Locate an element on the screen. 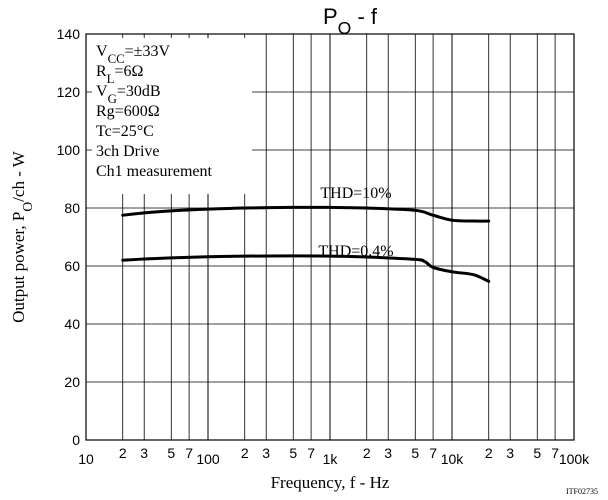 This screenshot has height=500, width=608. y-tick-label: 120 is located at coordinates (69, 92).